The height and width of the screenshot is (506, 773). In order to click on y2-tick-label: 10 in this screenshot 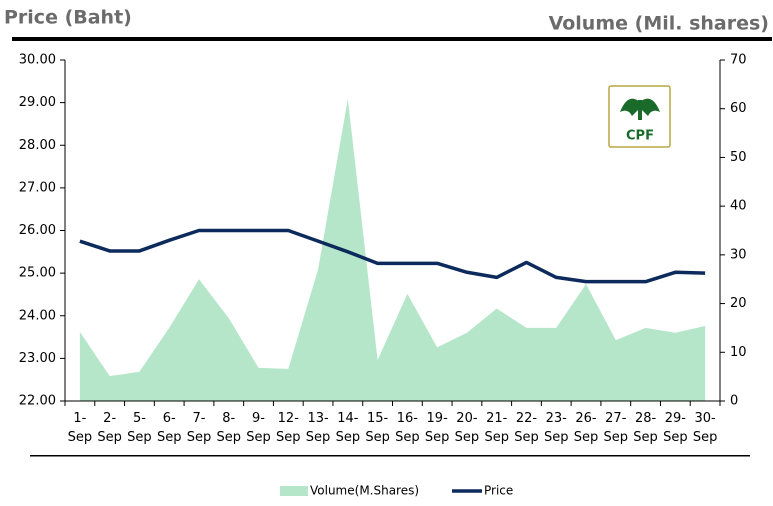, I will do `click(738, 352)`.